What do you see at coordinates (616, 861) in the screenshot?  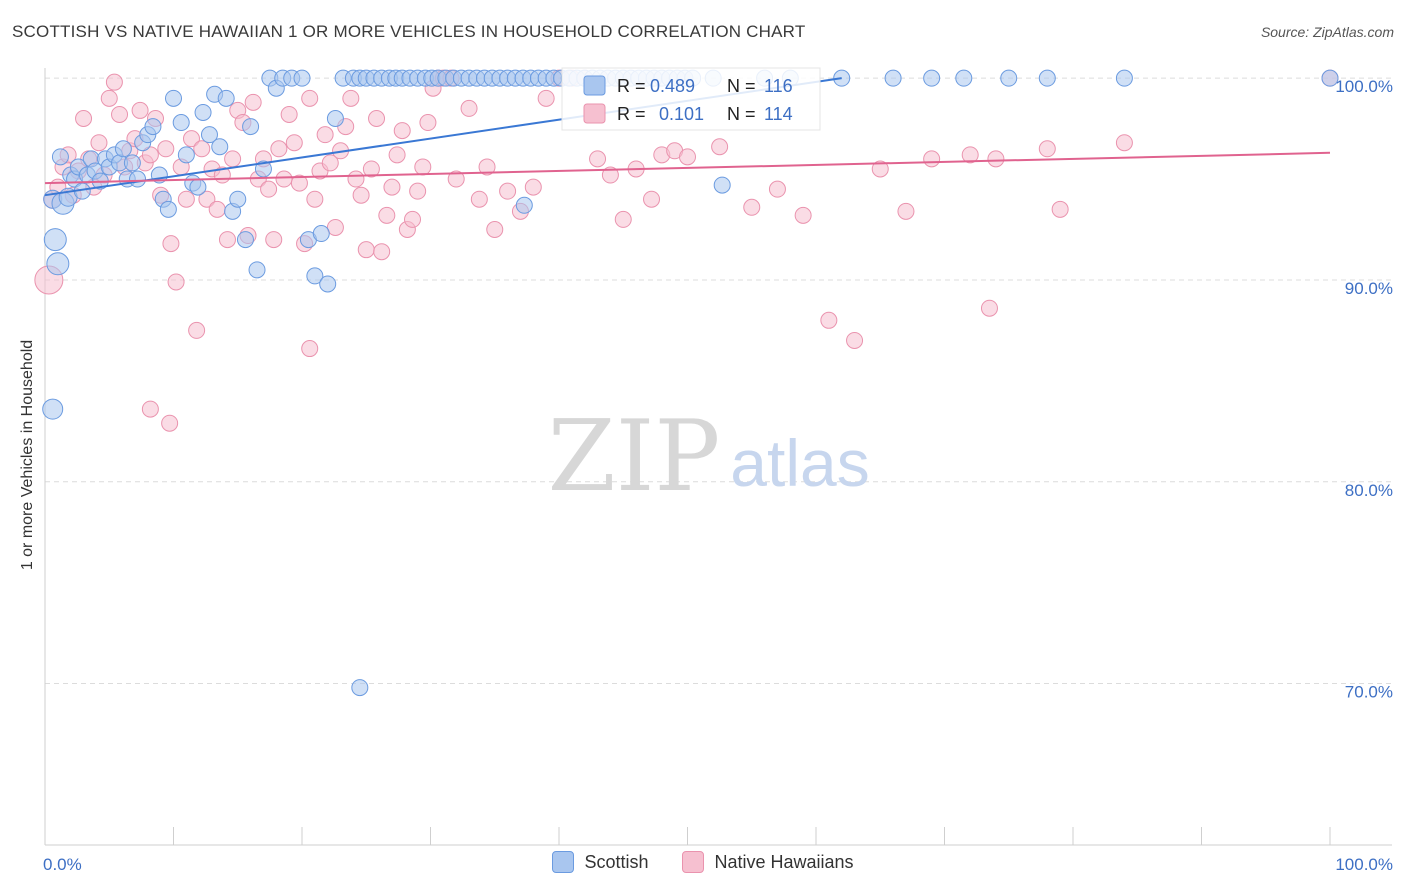 I see `legend-label-scottish: Scottish` at bounding box center [616, 861].